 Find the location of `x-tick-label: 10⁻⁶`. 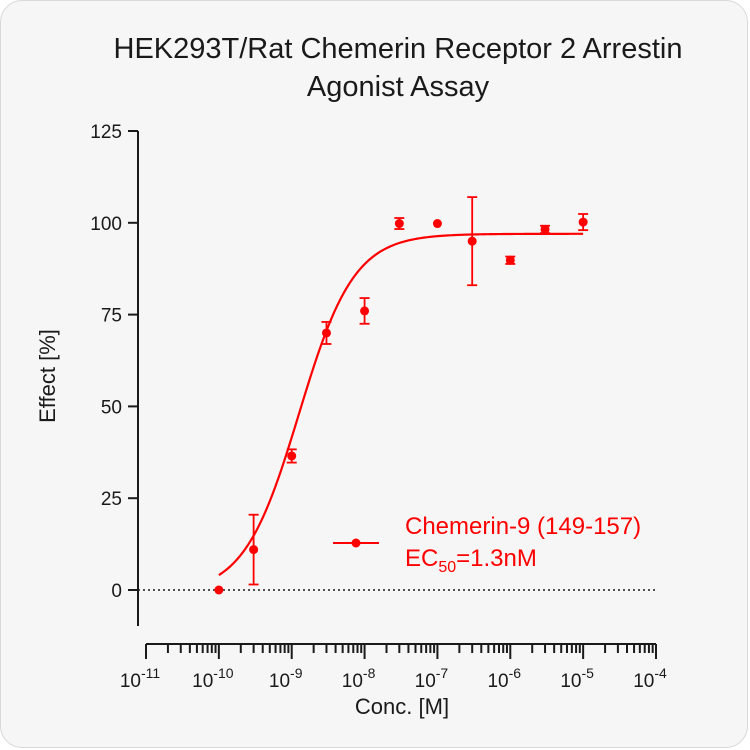

x-tick-label: 10⁻⁶ is located at coordinates (504, 678).